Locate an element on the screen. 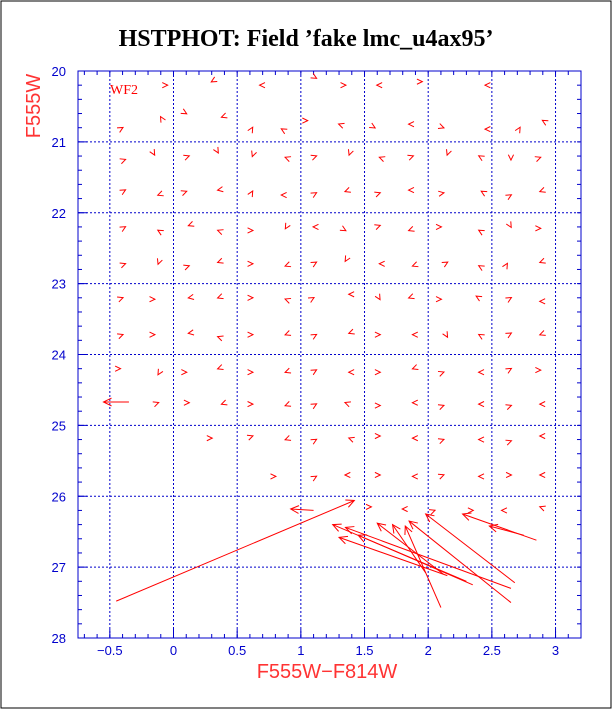 The width and height of the screenshot is (612, 709). y-tick-label: 24 is located at coordinates (59, 355).